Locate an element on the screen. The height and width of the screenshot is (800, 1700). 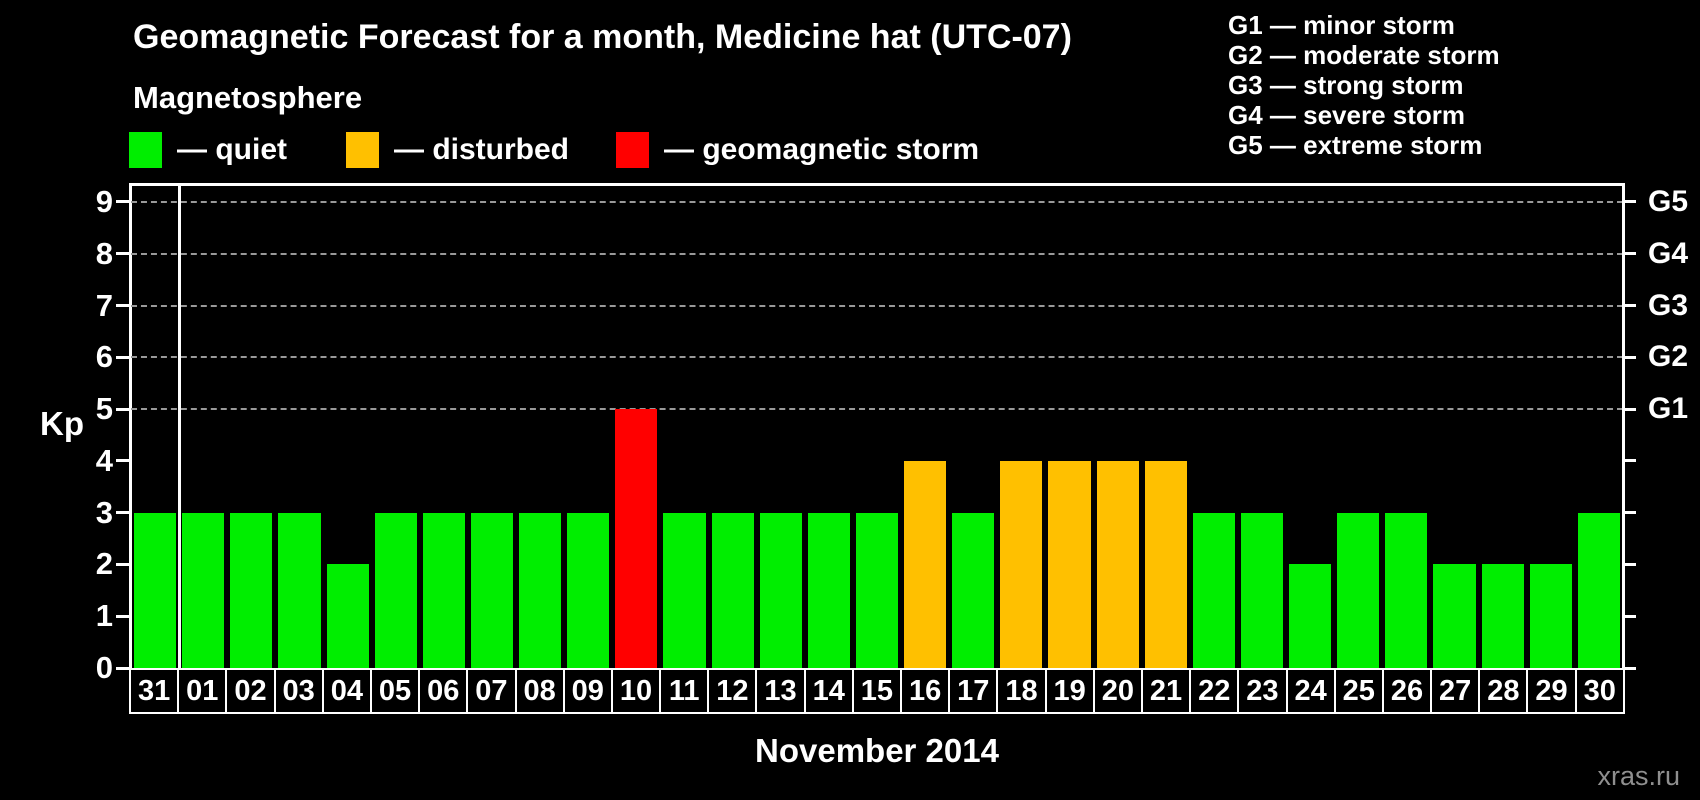
y-axis-left-line is located at coordinates (130, 425).